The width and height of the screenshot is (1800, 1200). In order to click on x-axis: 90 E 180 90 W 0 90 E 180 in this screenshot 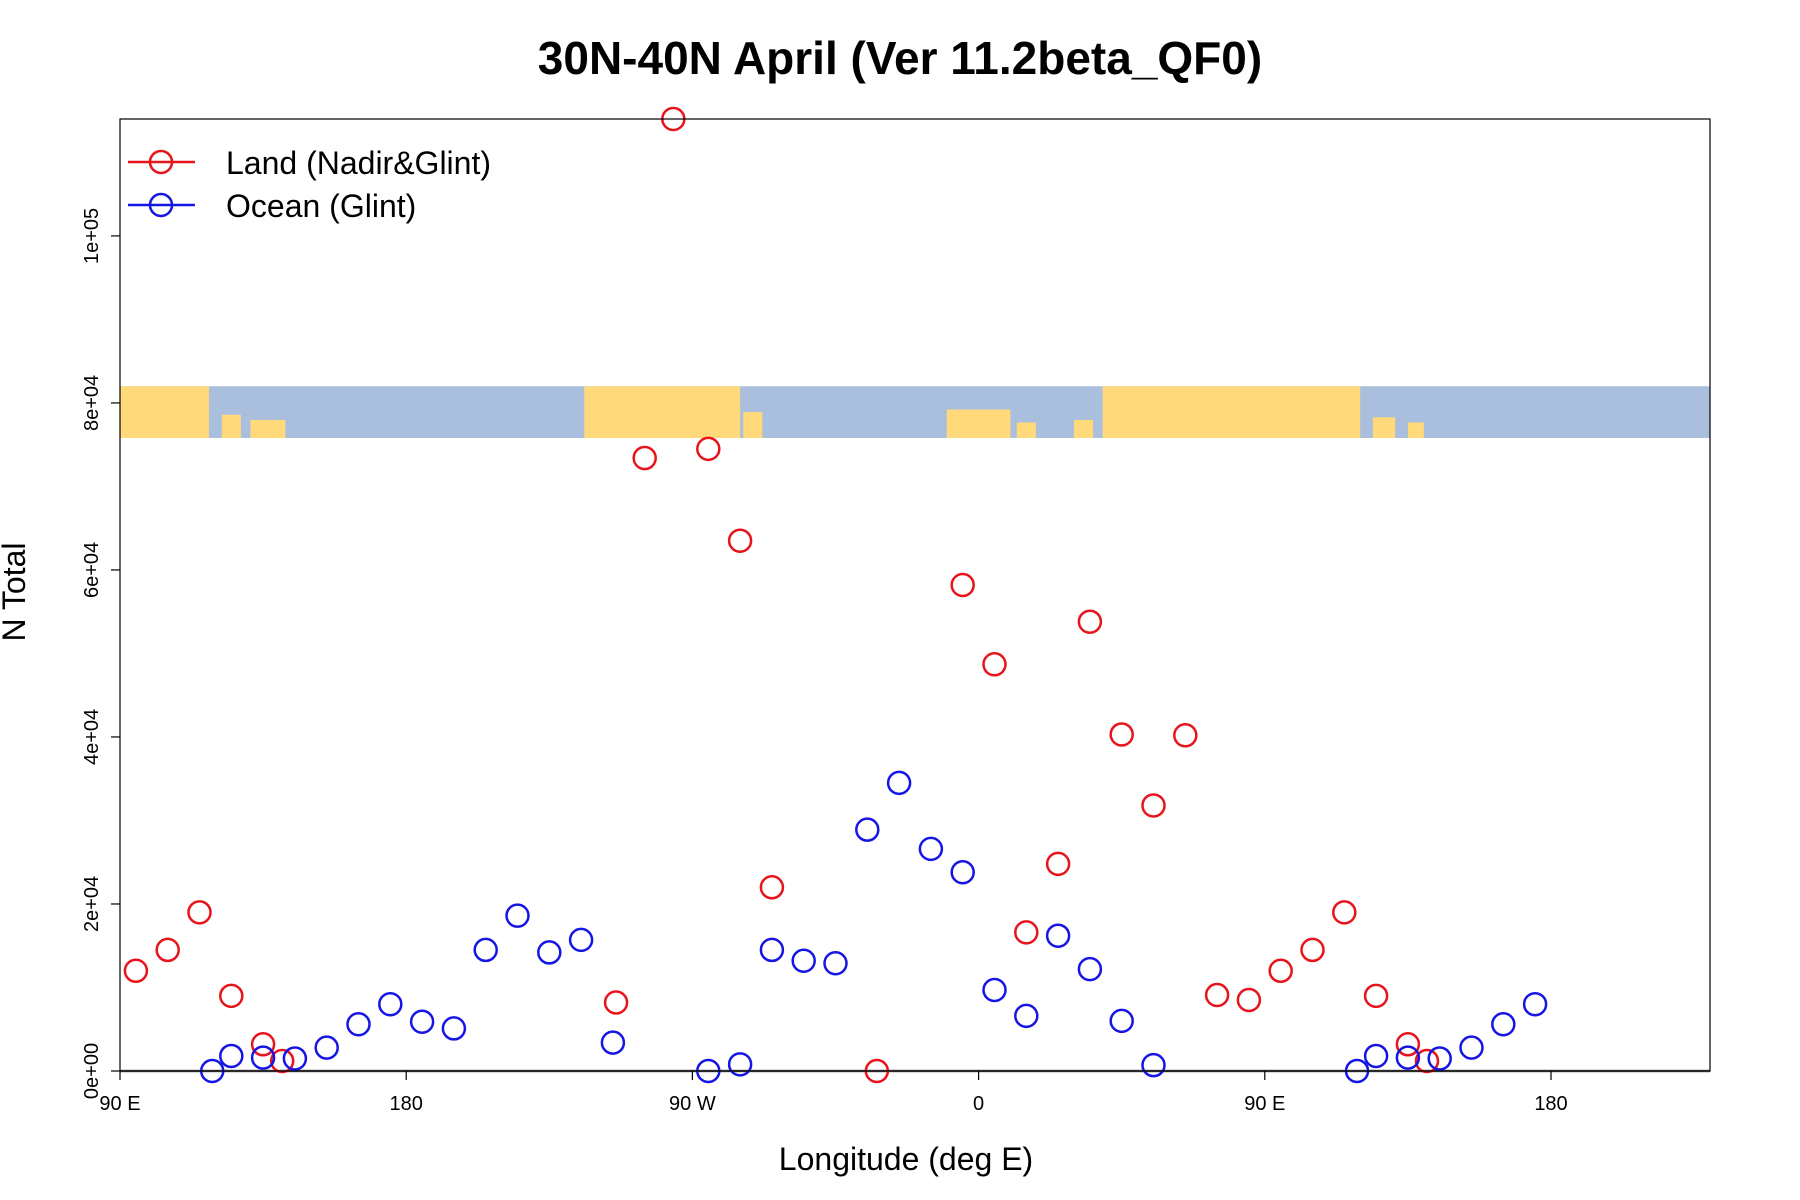, I will do `click(833, 1093)`.